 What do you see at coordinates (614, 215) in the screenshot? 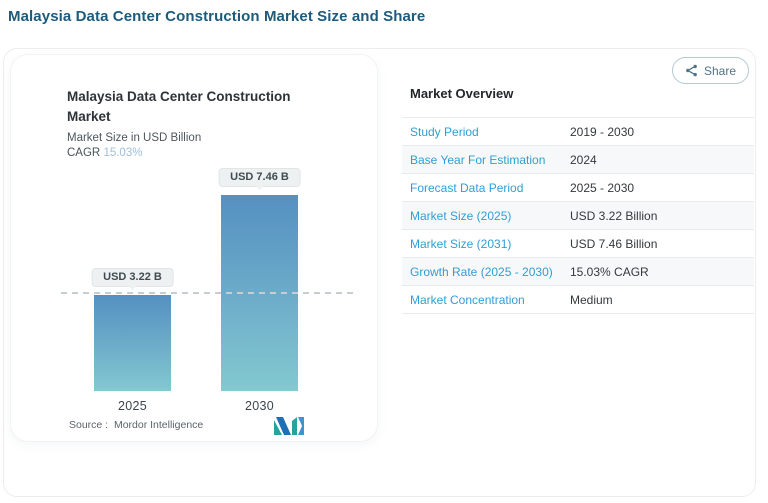
I see `row-value: USD 3.22 Billion` at bounding box center [614, 215].